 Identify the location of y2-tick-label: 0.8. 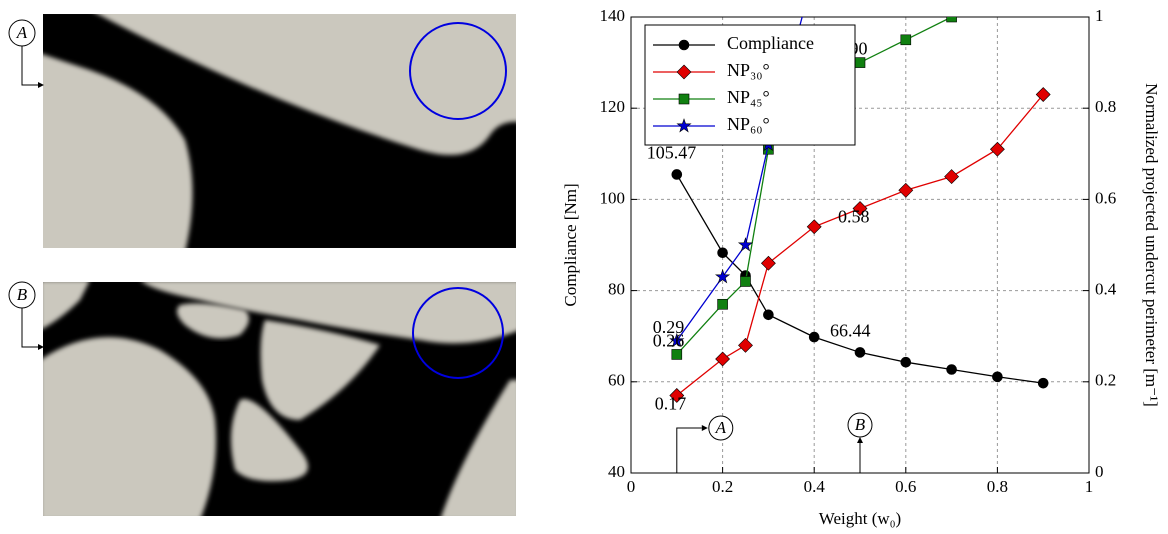
(1105, 106).